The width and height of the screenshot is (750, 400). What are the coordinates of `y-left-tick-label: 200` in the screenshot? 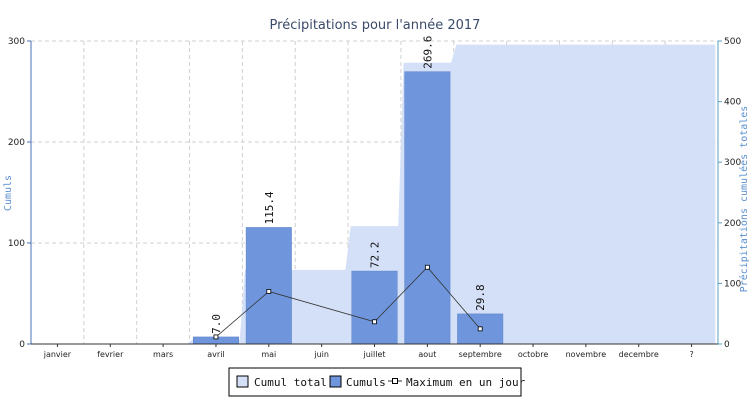 It's located at (16, 143).